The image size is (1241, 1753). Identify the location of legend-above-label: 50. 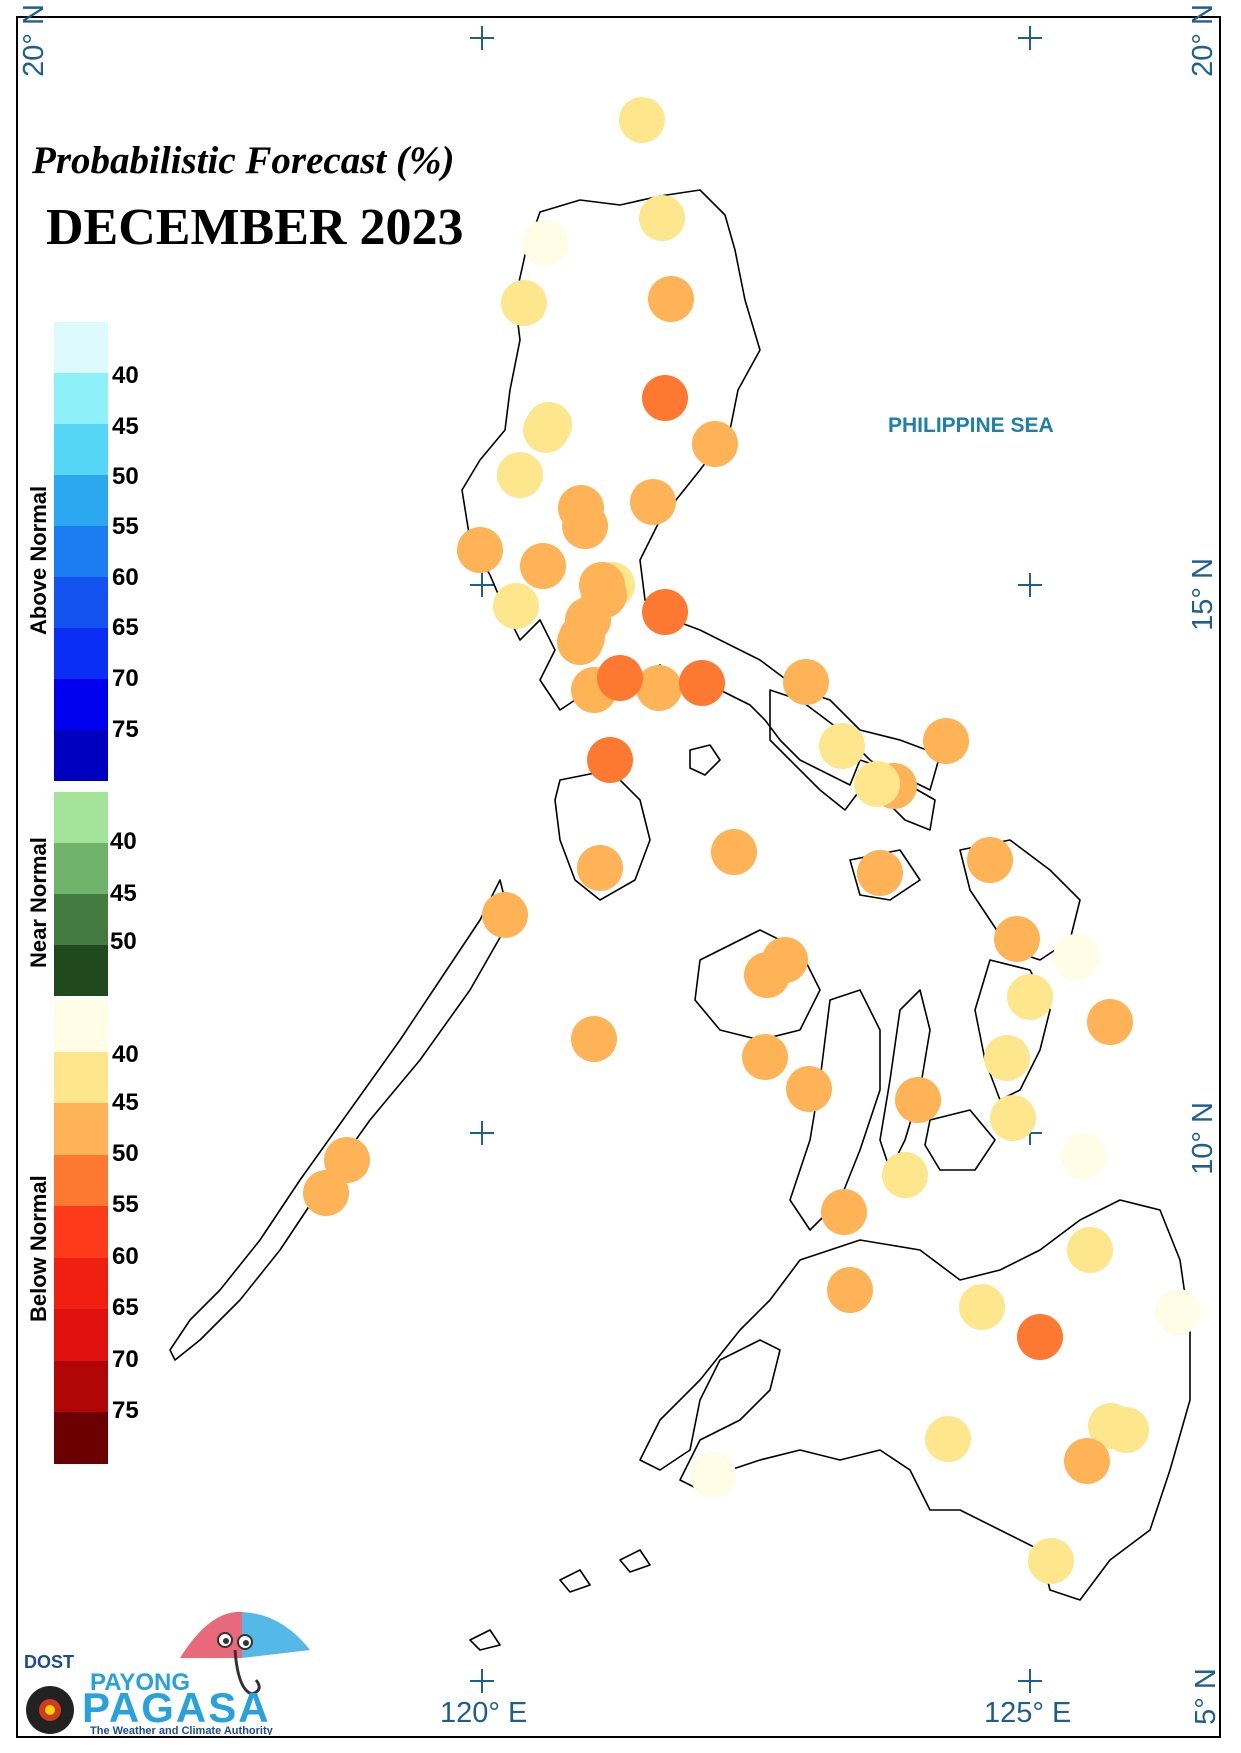
(125, 476).